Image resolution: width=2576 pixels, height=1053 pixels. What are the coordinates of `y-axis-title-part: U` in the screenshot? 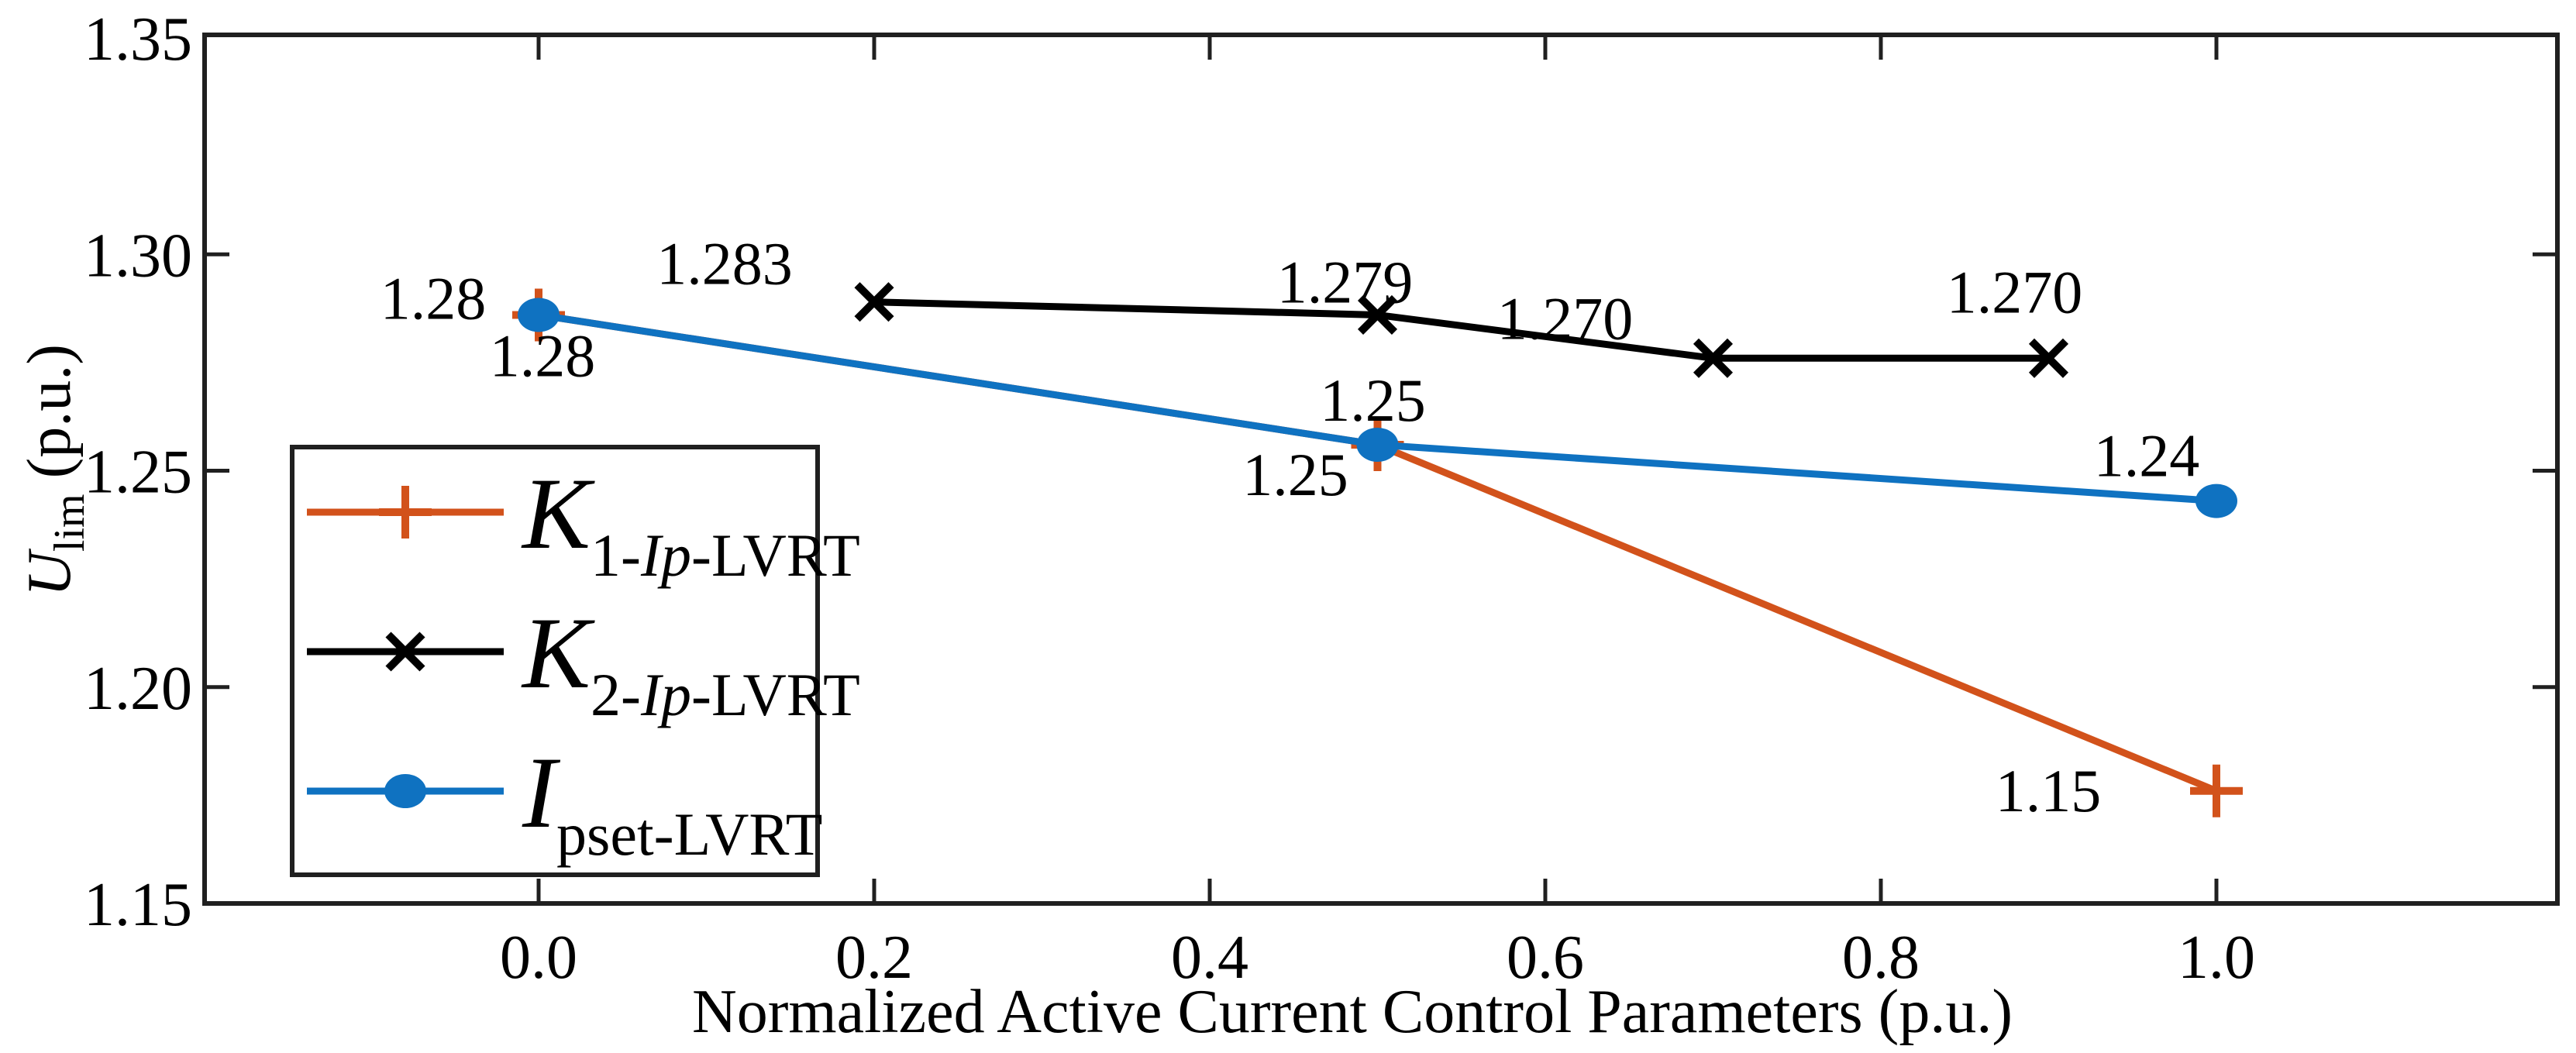 It's located at (49, 572).